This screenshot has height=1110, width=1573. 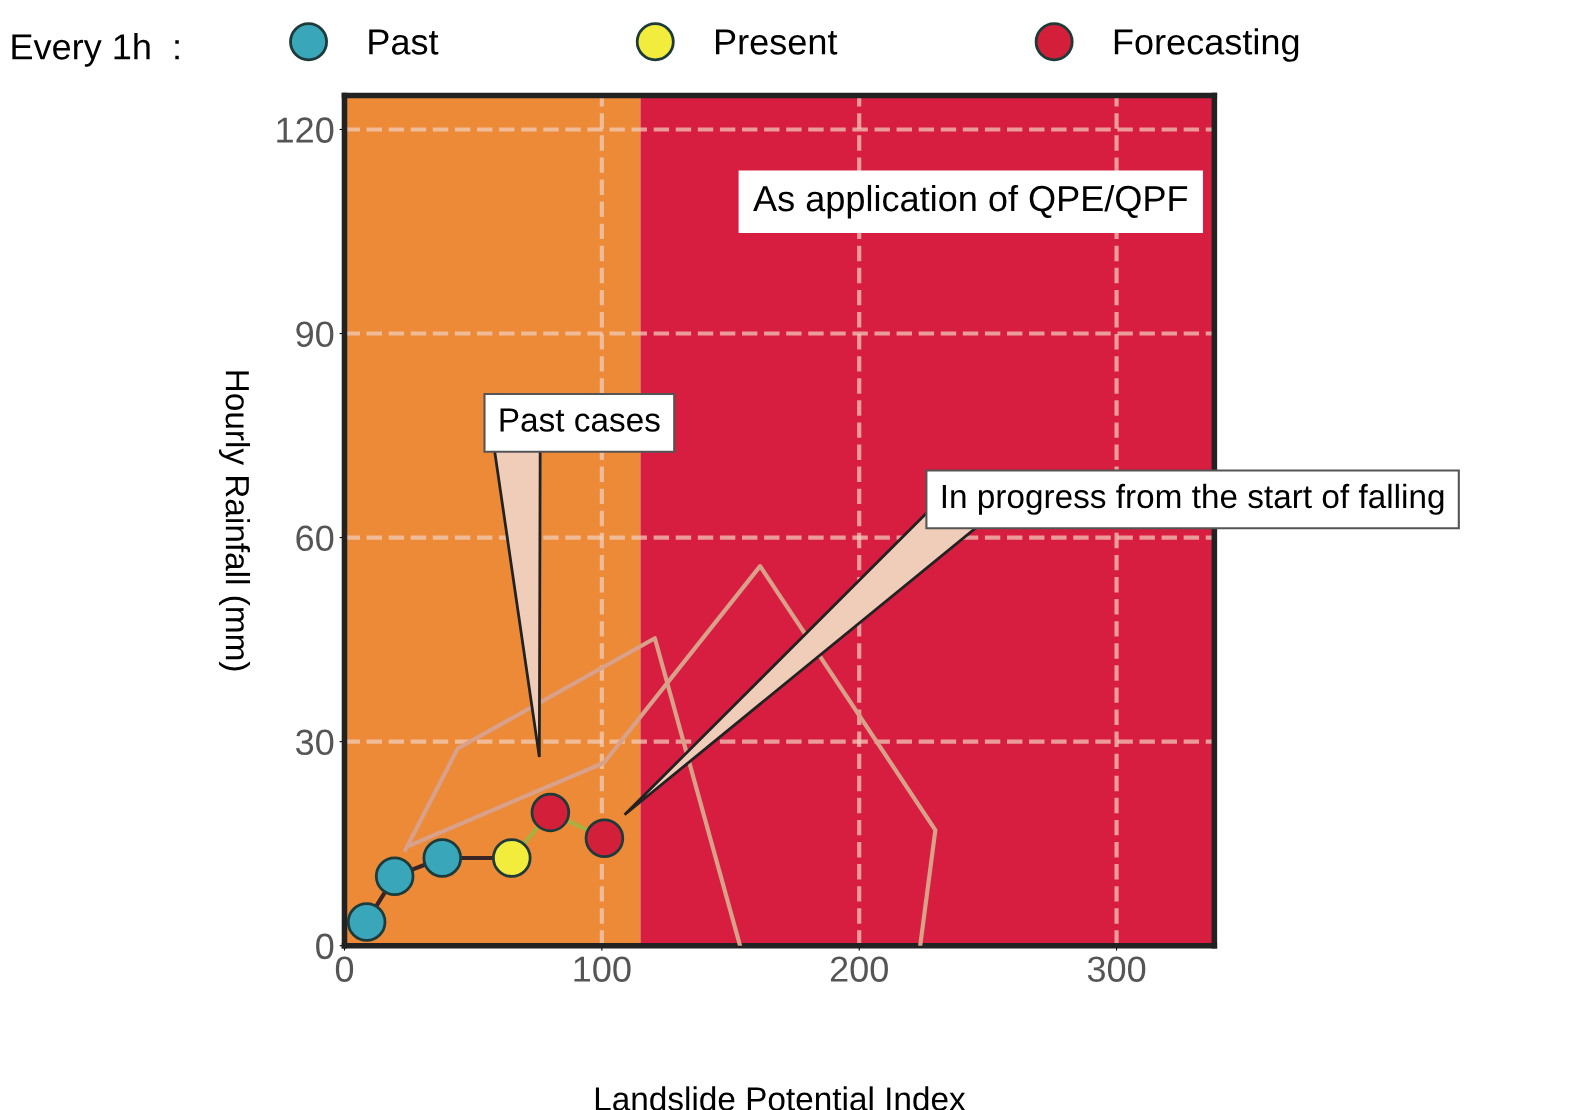 I want to click on y-tick-label: 30, so click(x=314, y=742).